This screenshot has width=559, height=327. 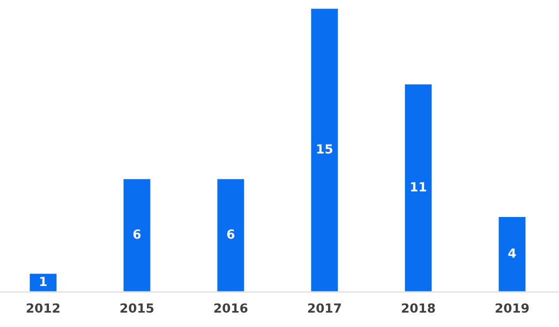 What do you see at coordinates (231, 308) in the screenshot?
I see `x-tick-label: 2016` at bounding box center [231, 308].